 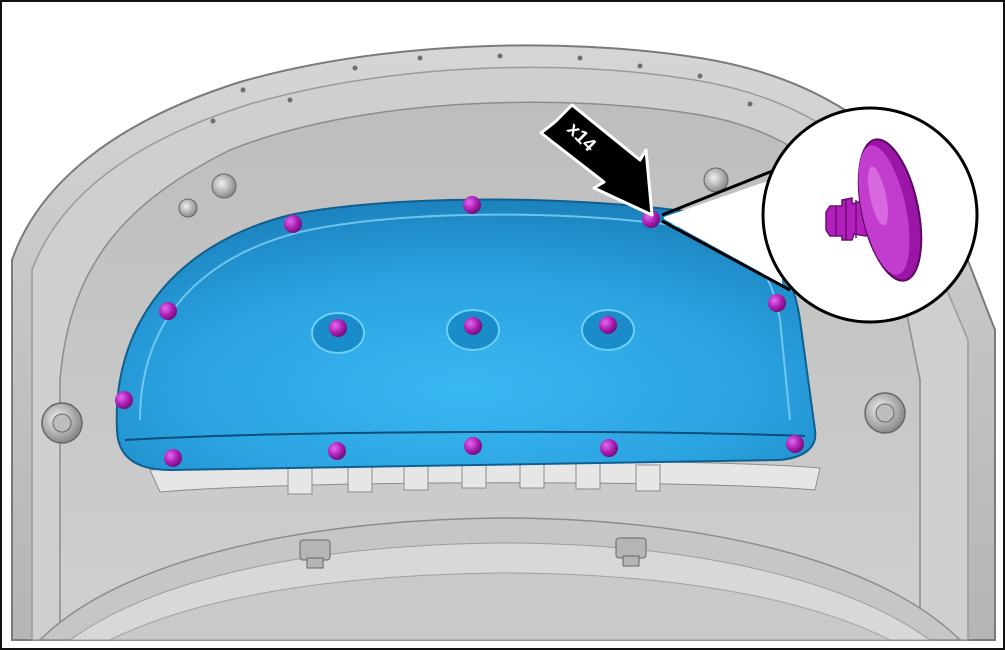 I want to click on bolt-right, so click(x=885, y=413).